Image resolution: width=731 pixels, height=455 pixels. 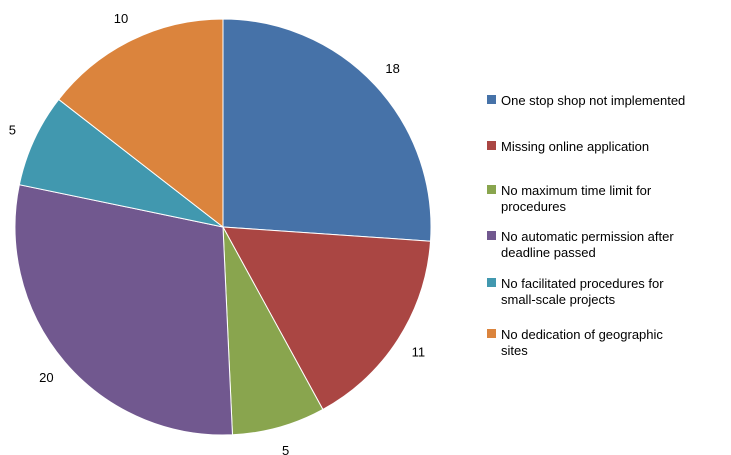 I want to click on data-label-no-dedication-of-geographic-sites: 10, so click(x=121, y=18).